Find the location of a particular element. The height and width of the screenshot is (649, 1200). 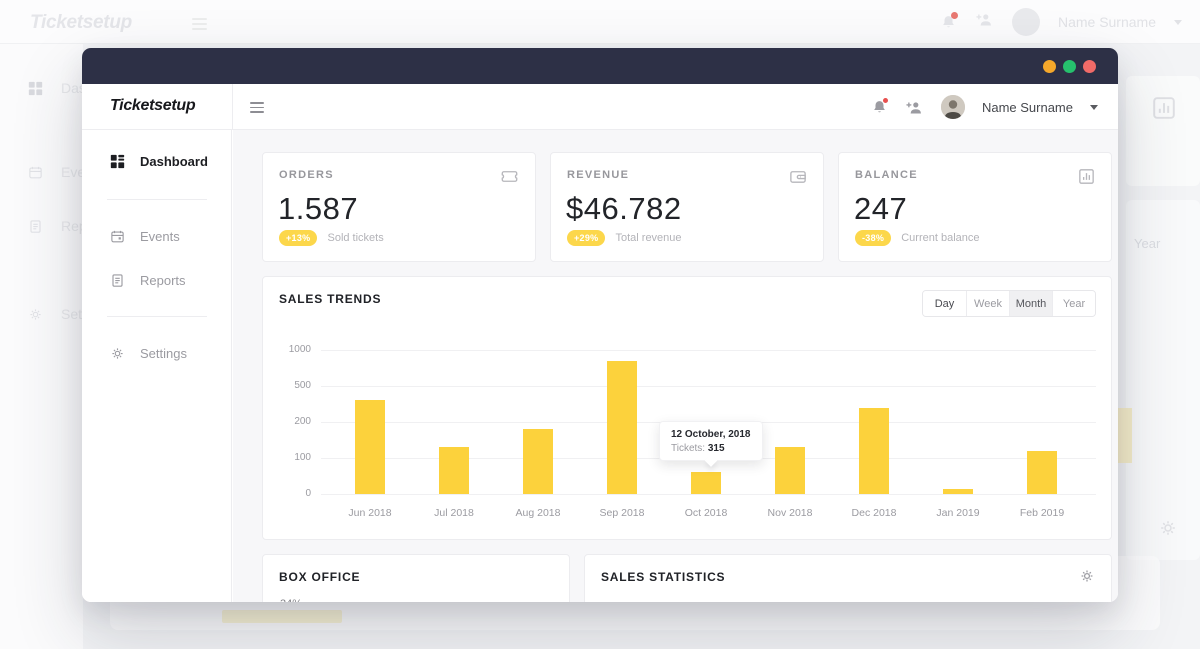

stat-value: 1.587 is located at coordinates (318, 208).